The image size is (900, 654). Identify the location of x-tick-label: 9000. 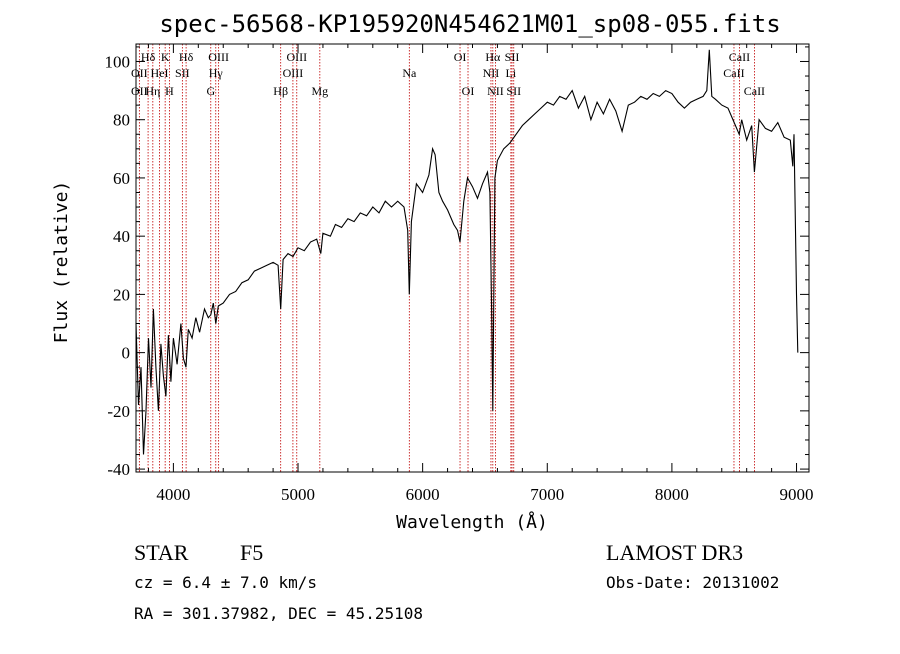
(797, 494).